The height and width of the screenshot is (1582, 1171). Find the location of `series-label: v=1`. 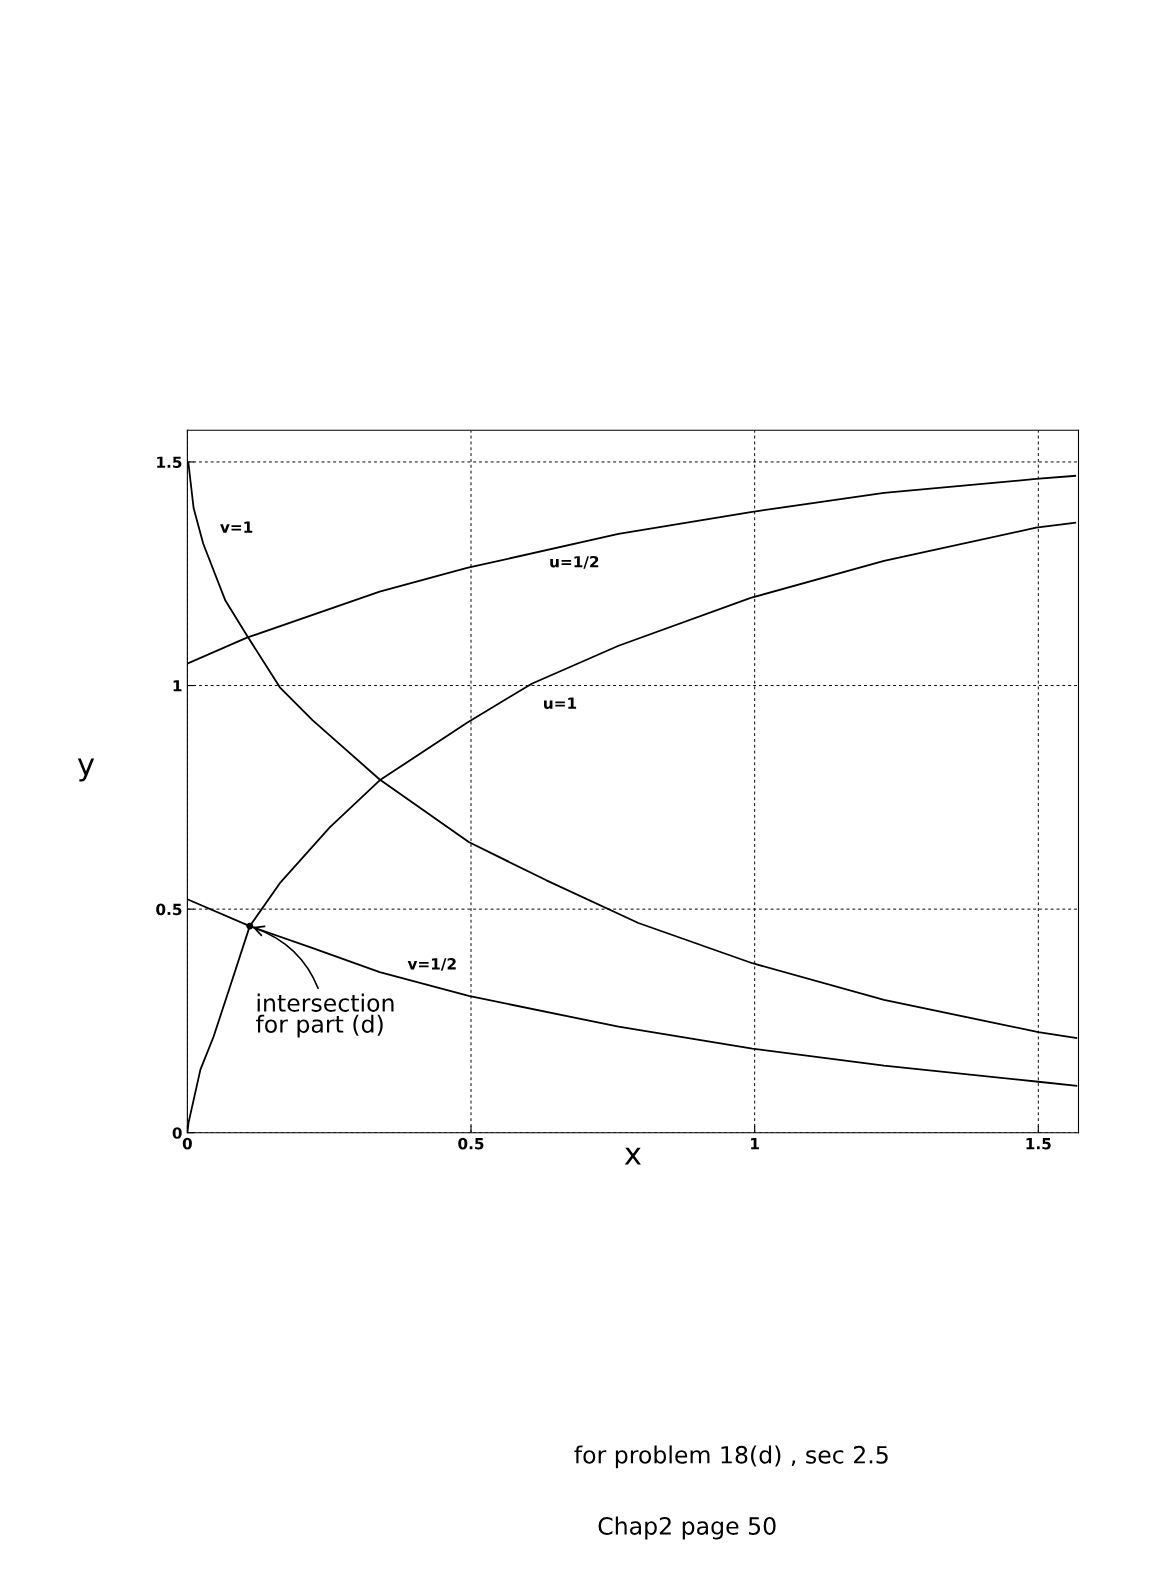

series-label: v=1 is located at coordinates (236, 527).